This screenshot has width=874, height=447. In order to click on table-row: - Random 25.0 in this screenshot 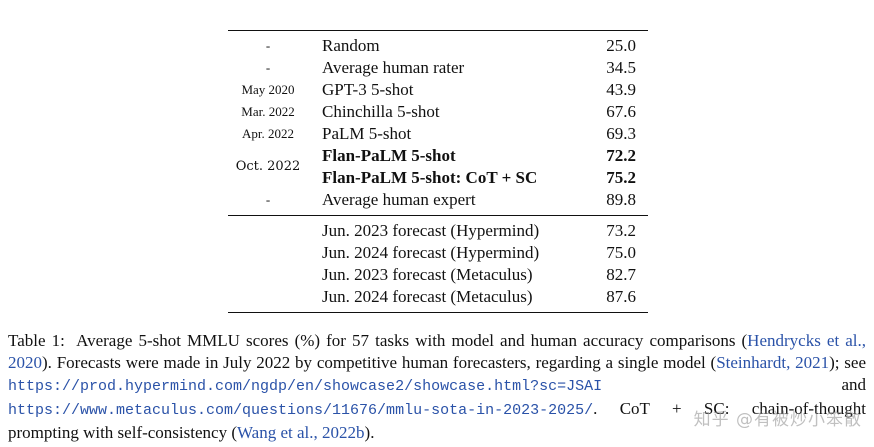, I will do `click(438, 46)`.